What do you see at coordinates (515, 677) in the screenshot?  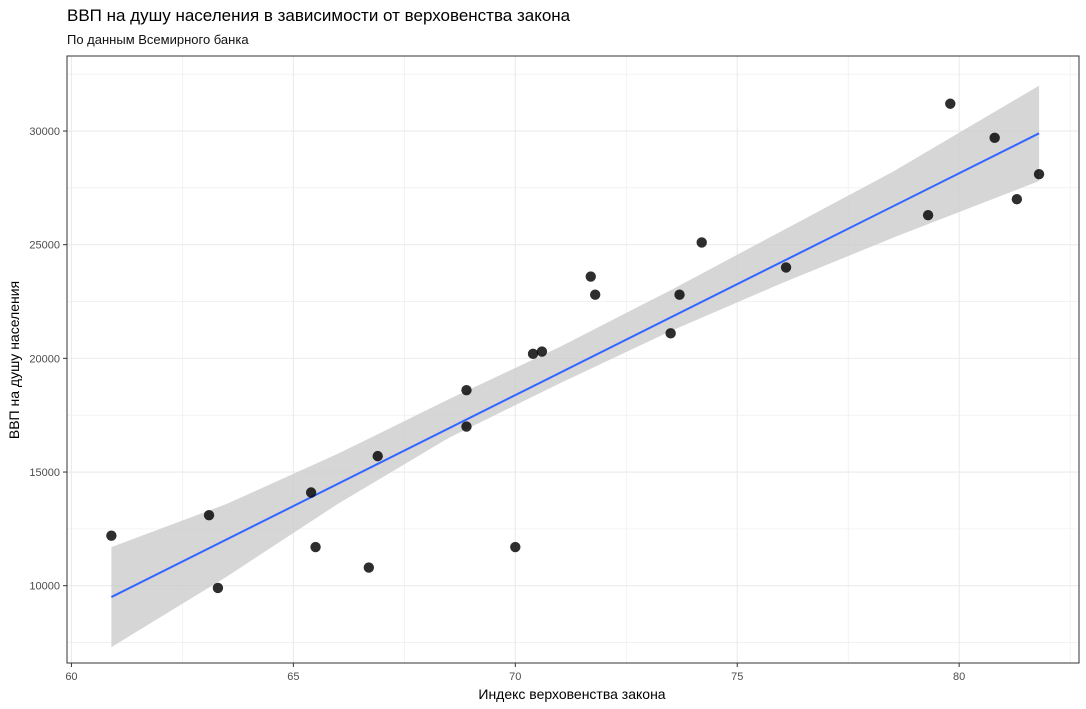 I see `x-tick-label: 70` at bounding box center [515, 677].